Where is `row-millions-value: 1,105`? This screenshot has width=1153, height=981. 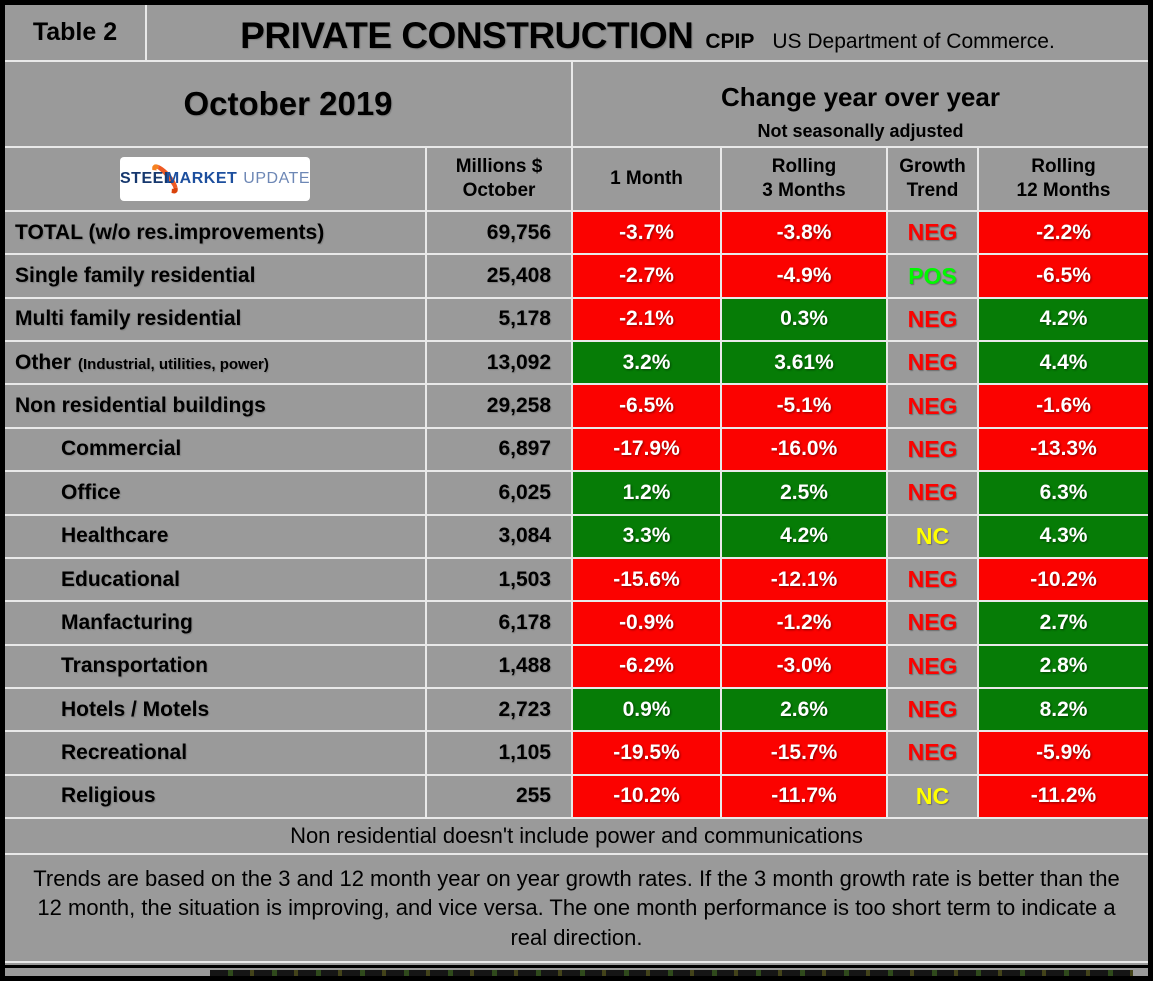 row-millions-value: 1,105 is located at coordinates (499, 753).